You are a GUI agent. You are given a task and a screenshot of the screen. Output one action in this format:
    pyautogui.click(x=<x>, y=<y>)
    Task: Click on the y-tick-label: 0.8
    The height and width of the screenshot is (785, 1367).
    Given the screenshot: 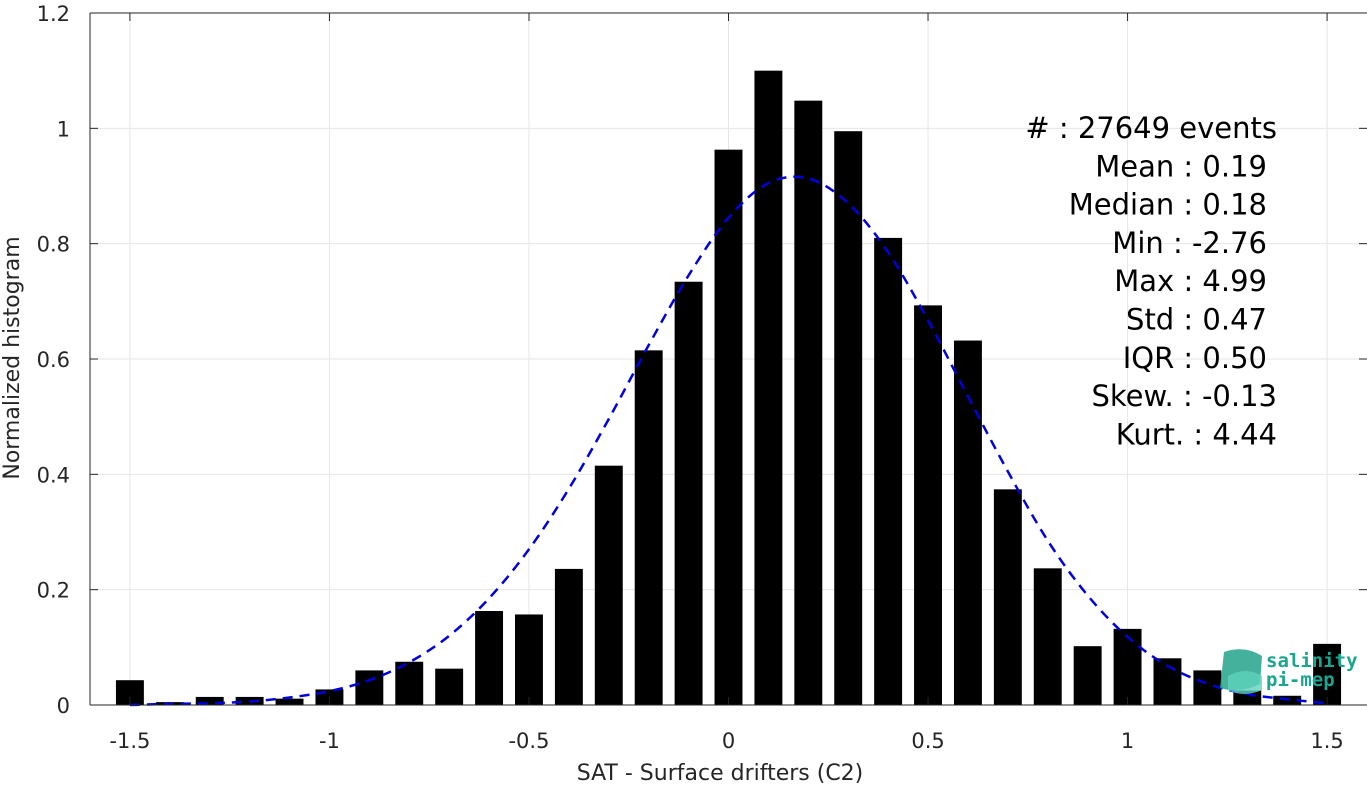 What is the action you would take?
    pyautogui.click(x=53, y=245)
    